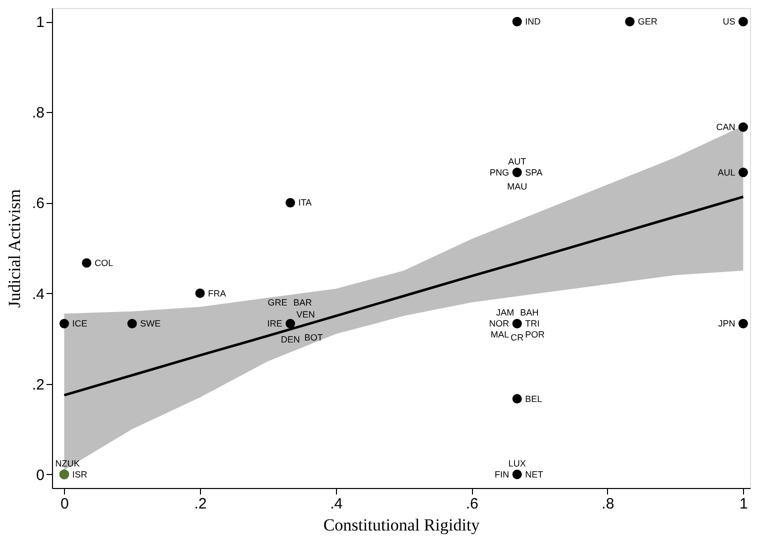 Image resolution: width=758 pixels, height=538 pixels. Describe the element at coordinates (278, 303) in the screenshot. I see `annotation: GRE` at that location.